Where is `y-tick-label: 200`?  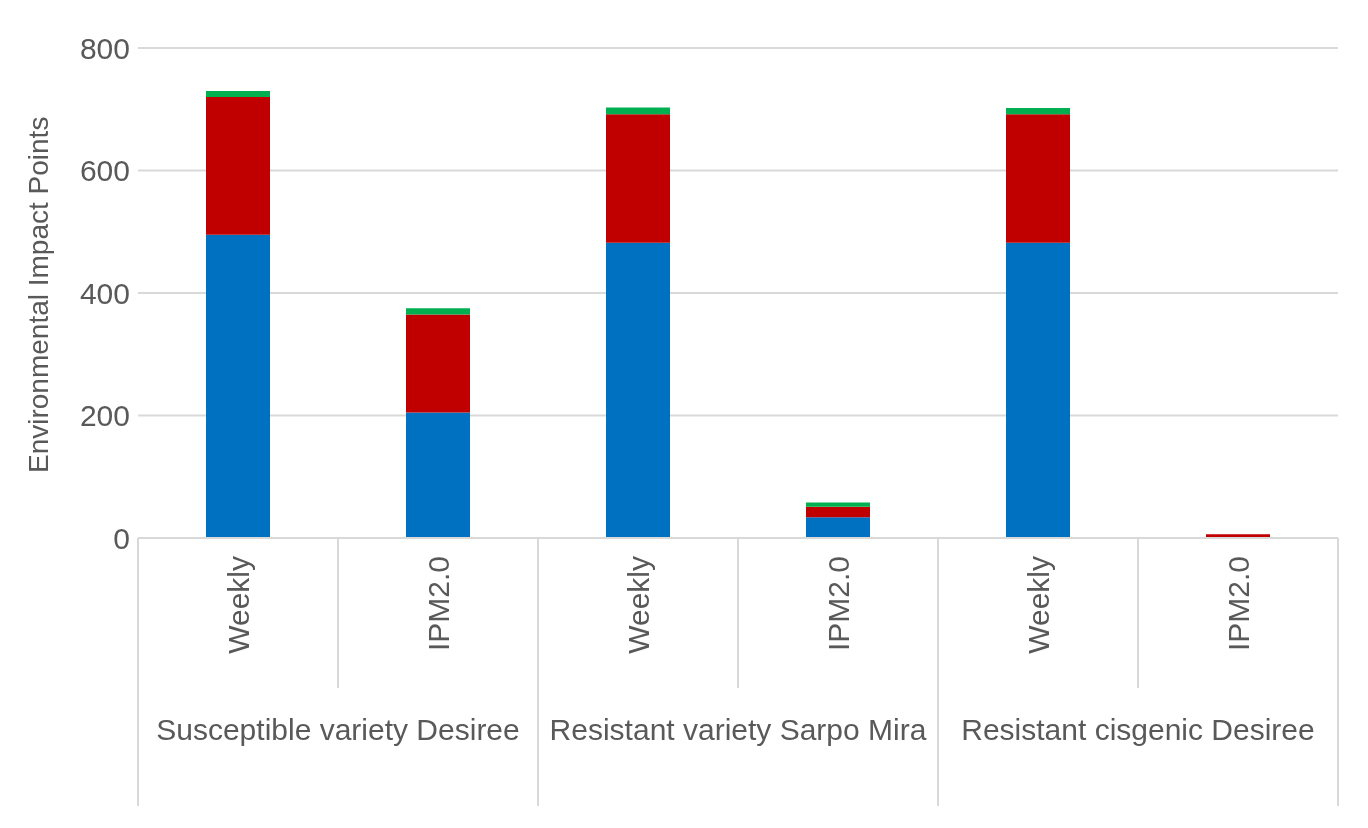
y-tick-label: 200 is located at coordinates (104, 416).